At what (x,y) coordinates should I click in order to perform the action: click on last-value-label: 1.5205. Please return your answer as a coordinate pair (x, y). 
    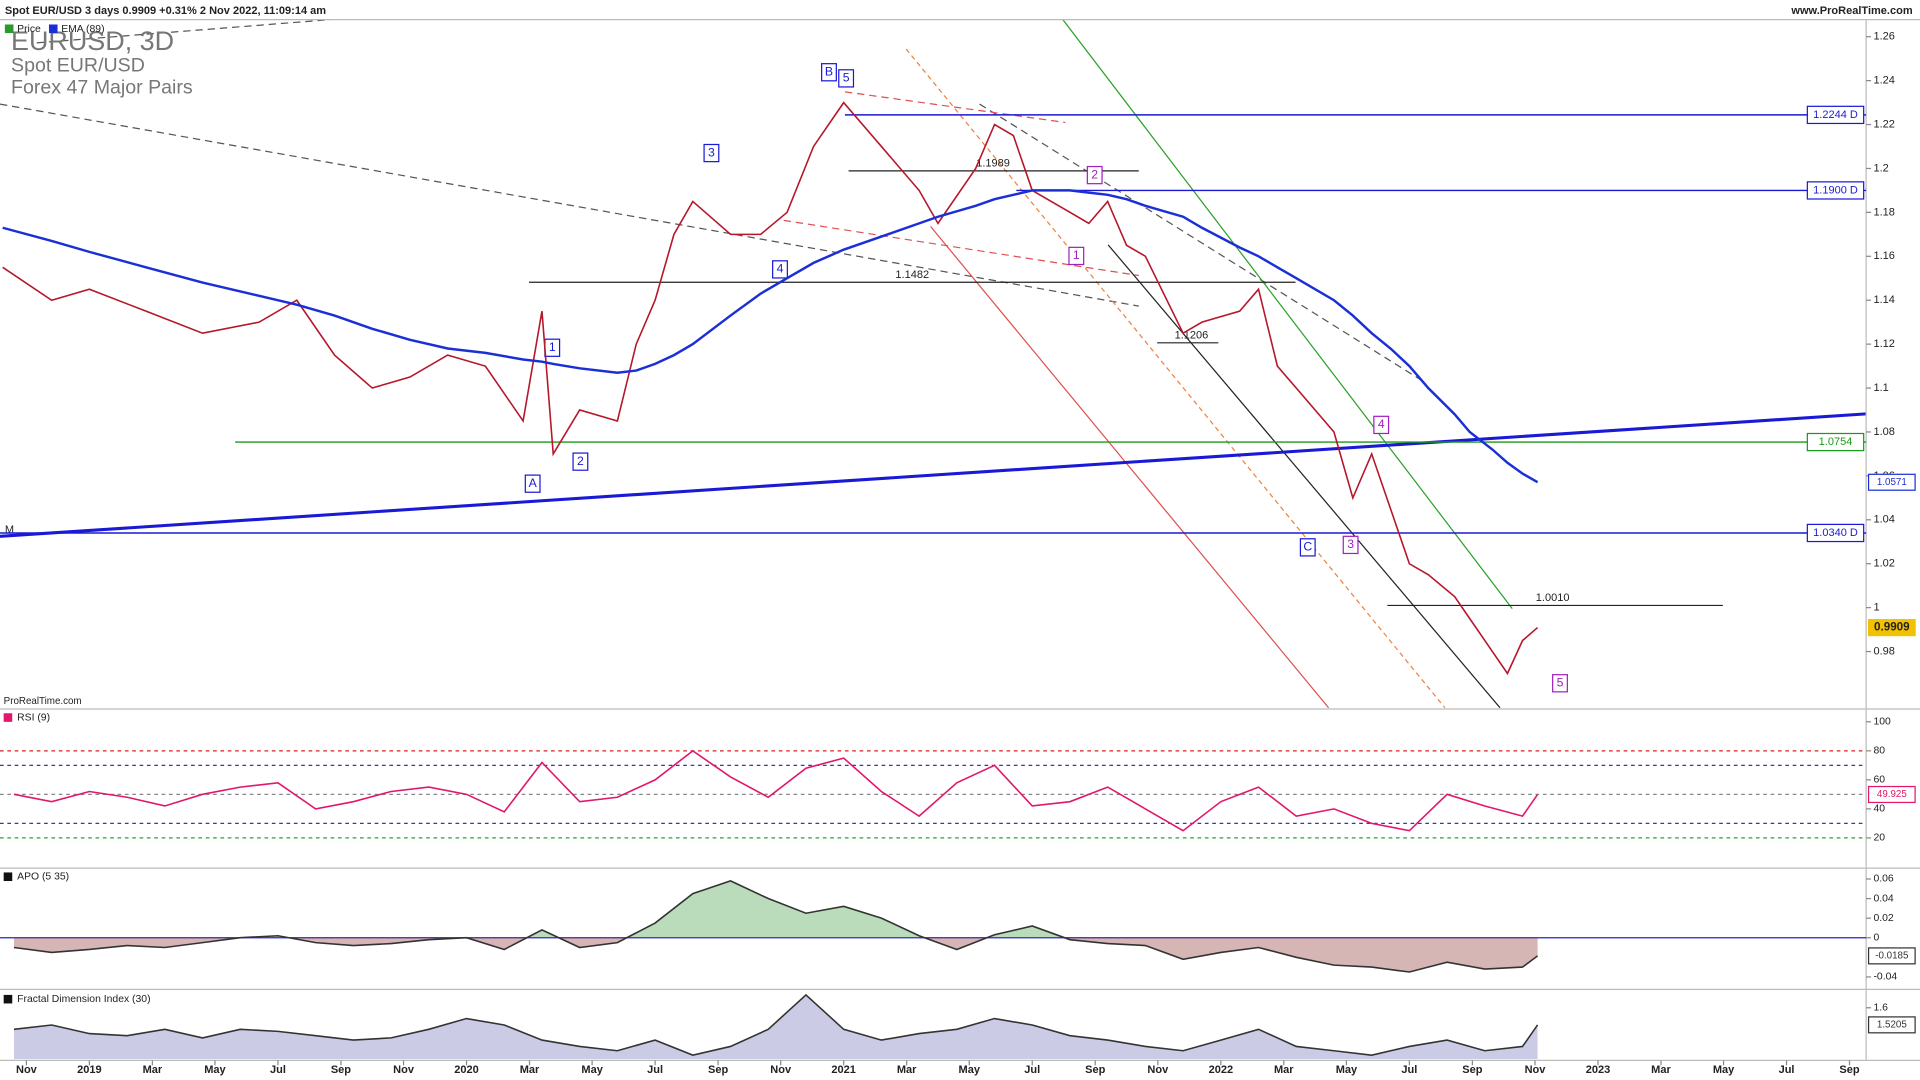
    Looking at the image, I should click on (1892, 1024).